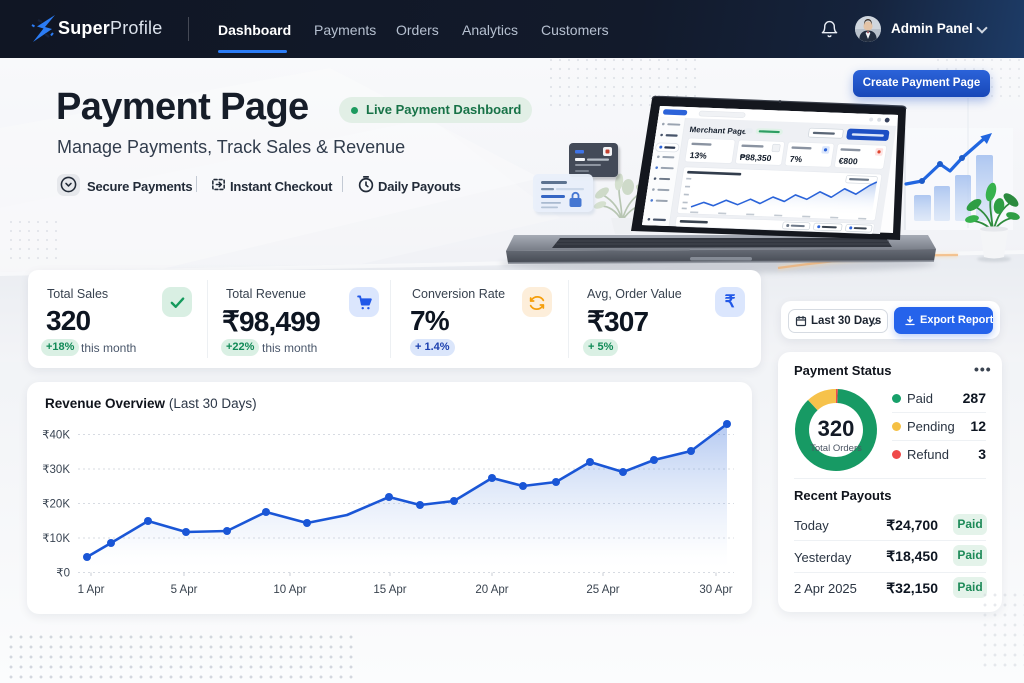  I want to click on svg-text: ₹30K, so click(56, 470).